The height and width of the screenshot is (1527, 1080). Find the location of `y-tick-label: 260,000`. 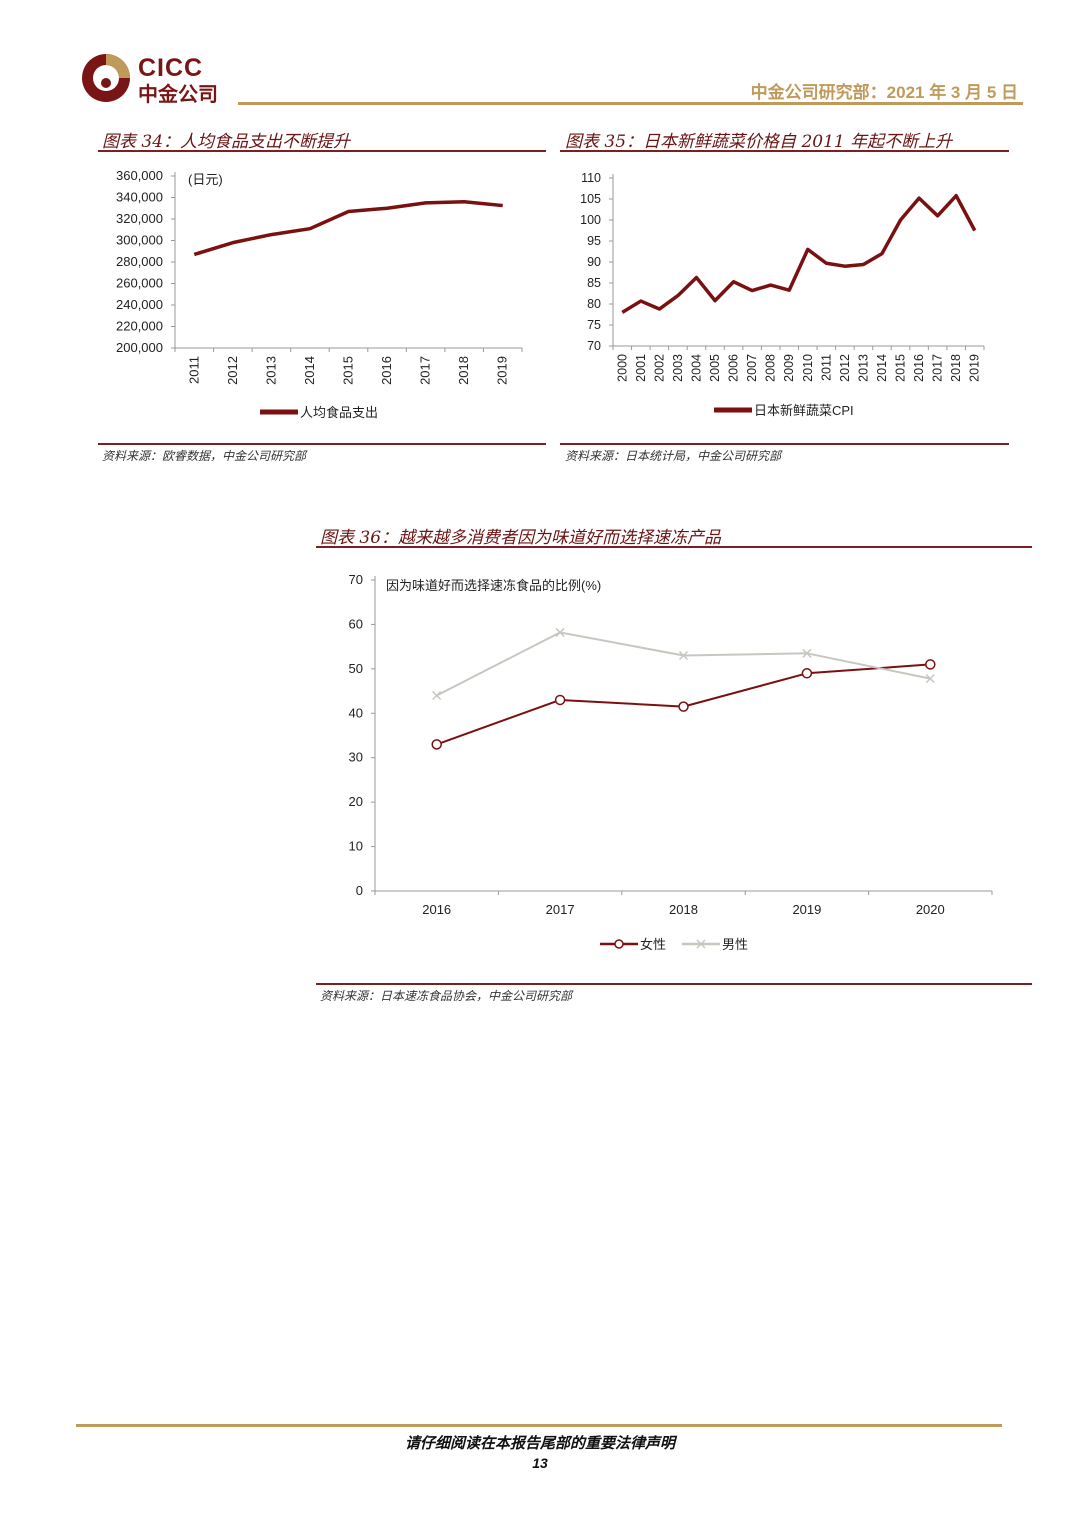

y-tick-label: 260,000 is located at coordinates (139, 283).